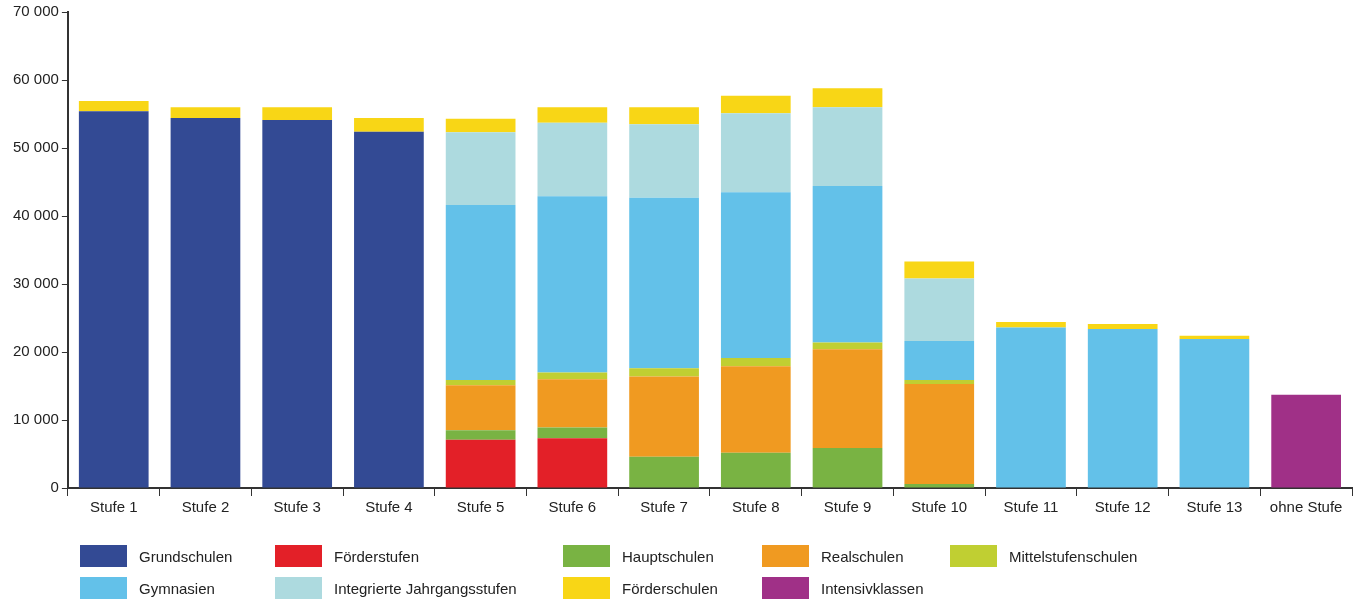 The image size is (1360, 601). I want to click on y-tick-label: 30 000, so click(35, 283).